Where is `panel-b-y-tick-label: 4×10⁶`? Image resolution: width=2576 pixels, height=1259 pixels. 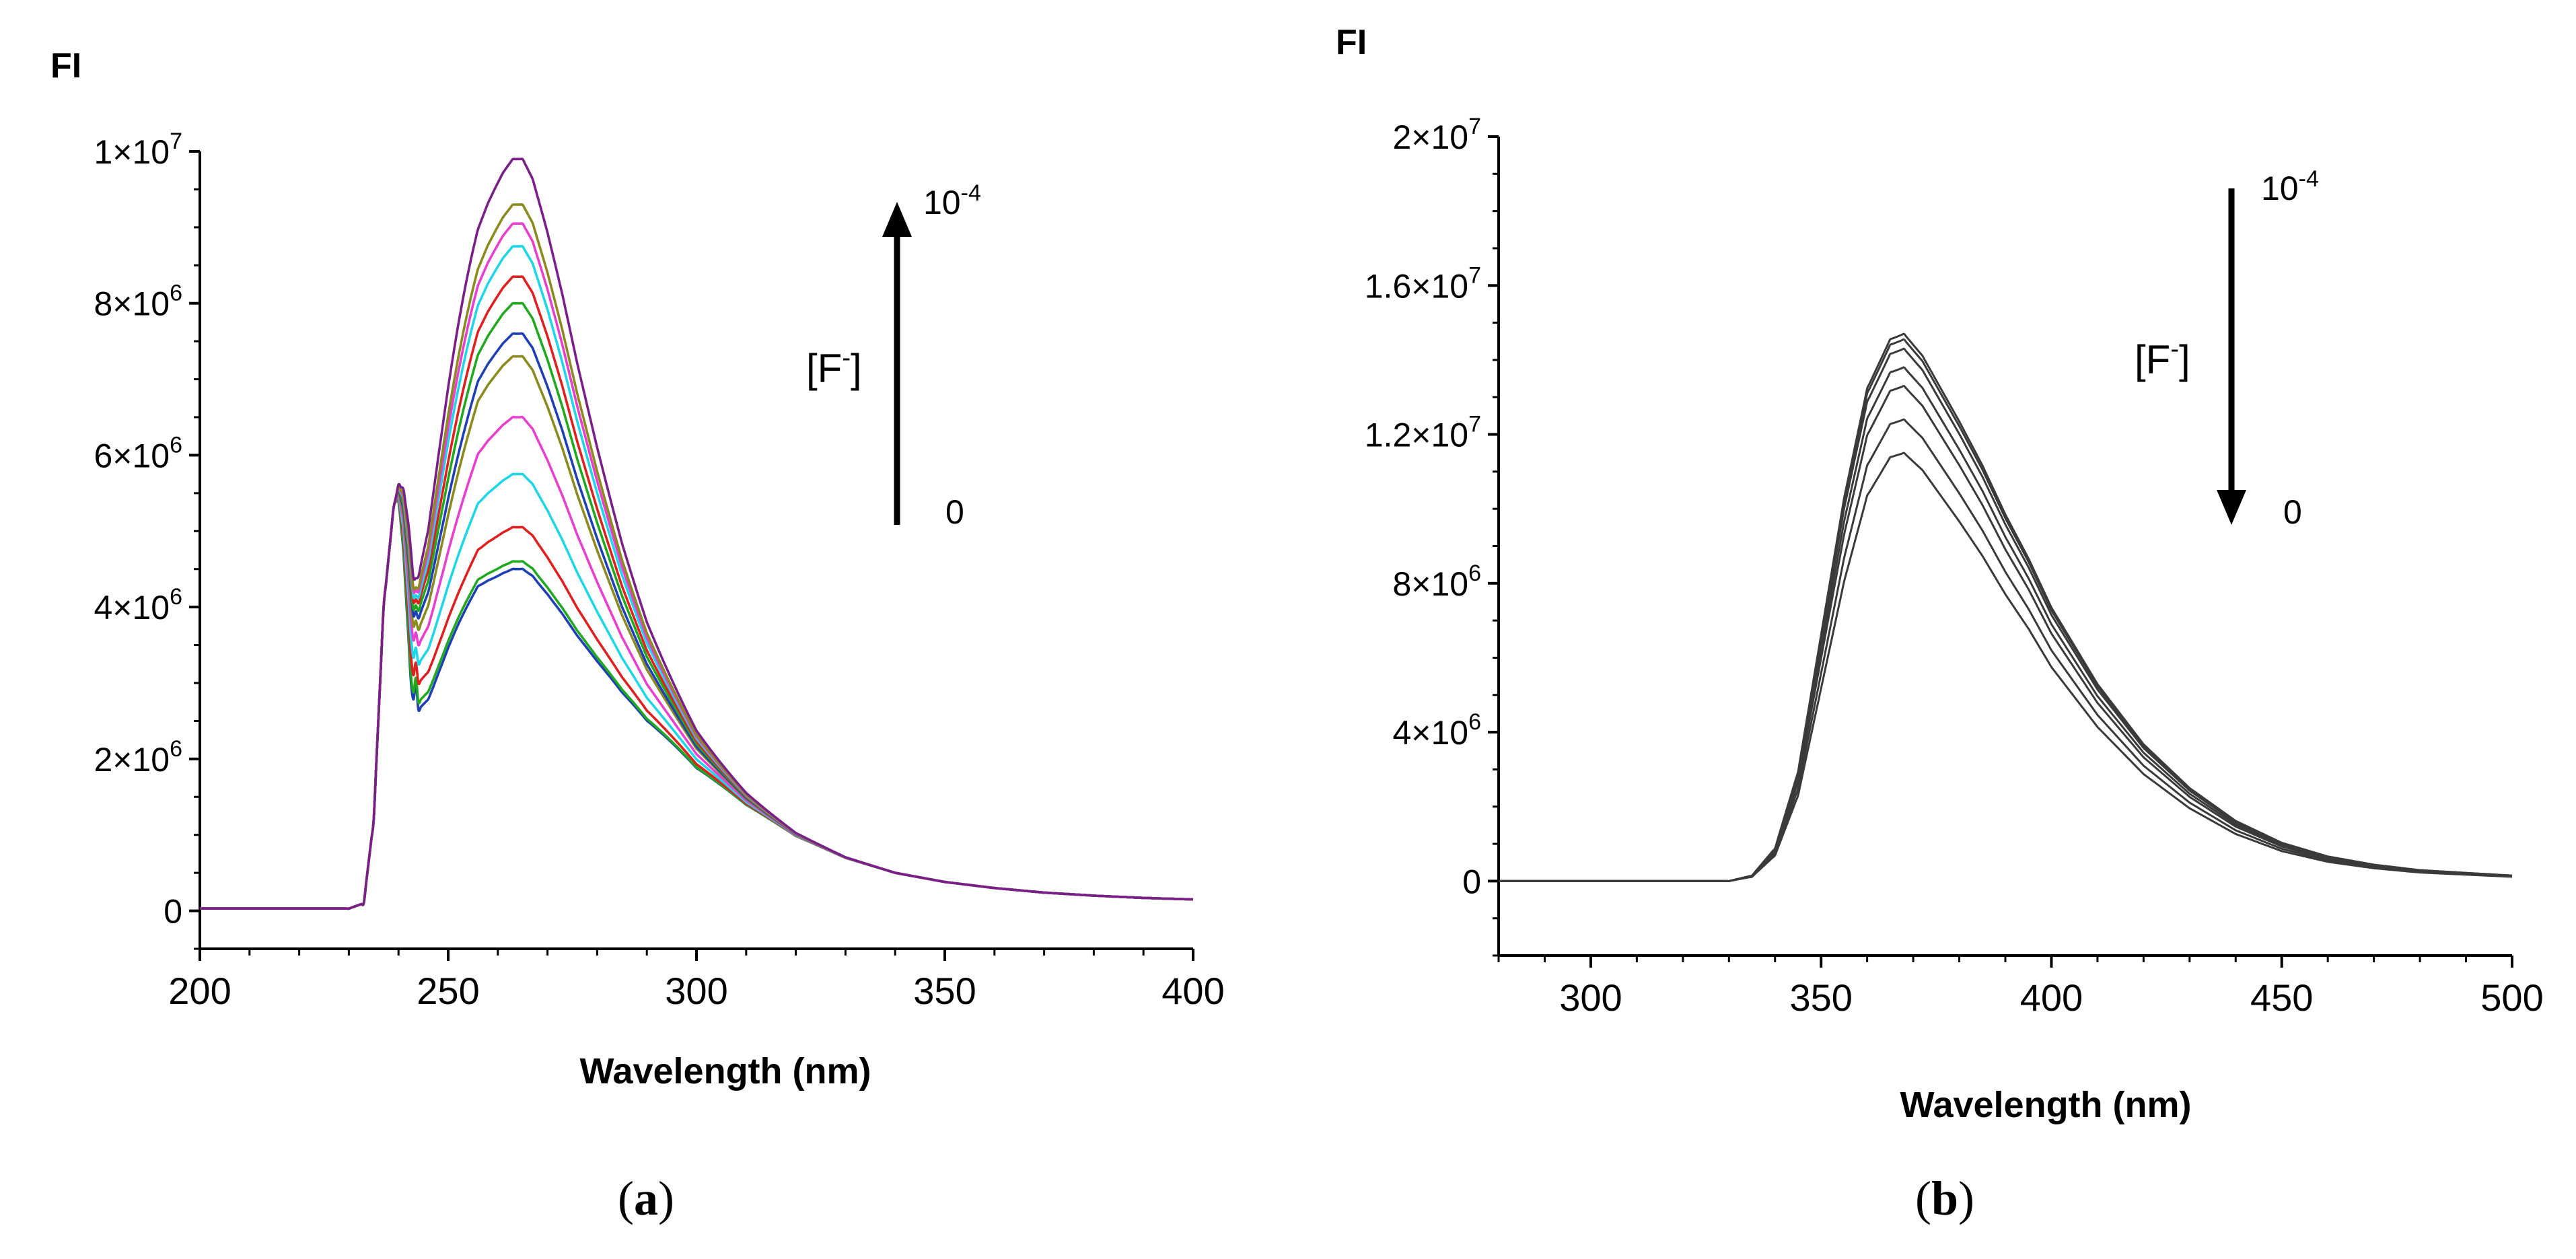 panel-b-y-tick-label: 4×10⁶ is located at coordinates (1436, 730).